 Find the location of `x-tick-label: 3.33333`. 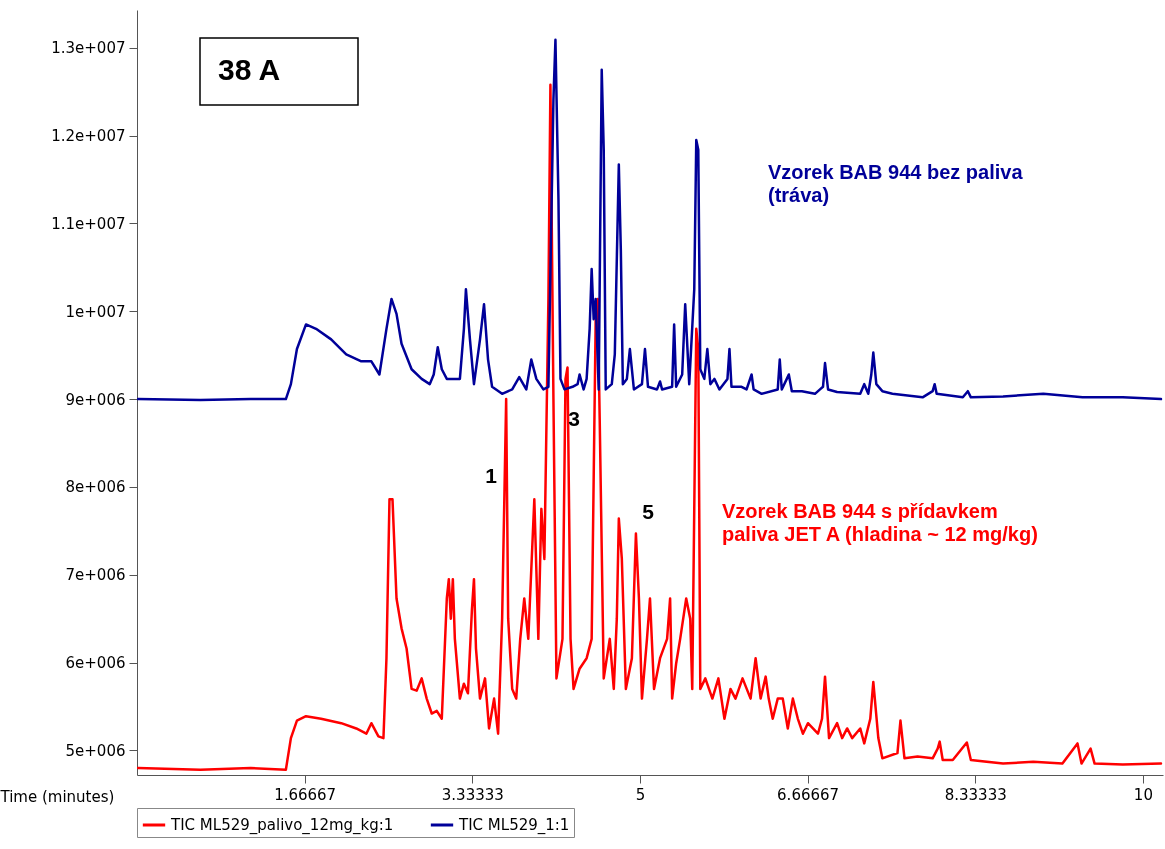

x-tick-label: 3.33333 is located at coordinates (472, 794).